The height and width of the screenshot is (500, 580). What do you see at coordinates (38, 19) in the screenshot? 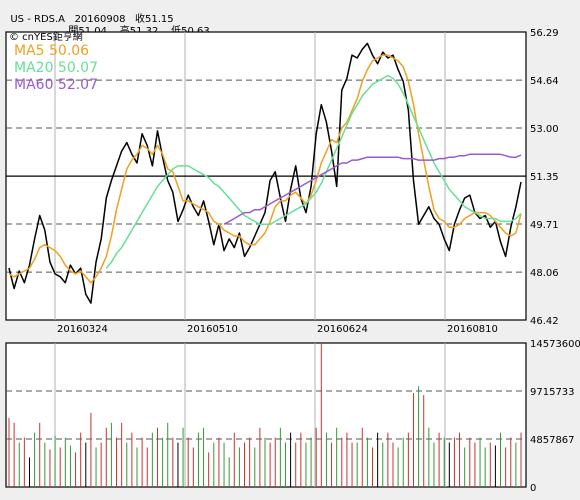
I see `symbol-label: US - RDS.A` at bounding box center [38, 19].